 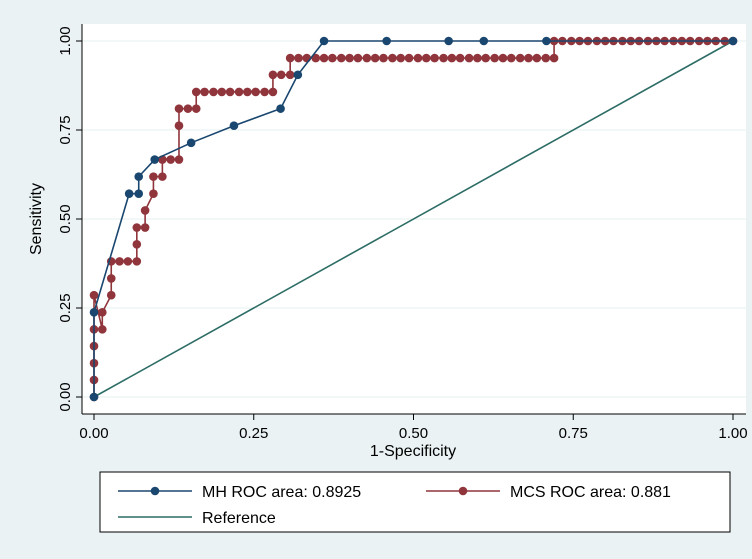 I want to click on x-axis-label: 1-Specificity, so click(x=413, y=451).